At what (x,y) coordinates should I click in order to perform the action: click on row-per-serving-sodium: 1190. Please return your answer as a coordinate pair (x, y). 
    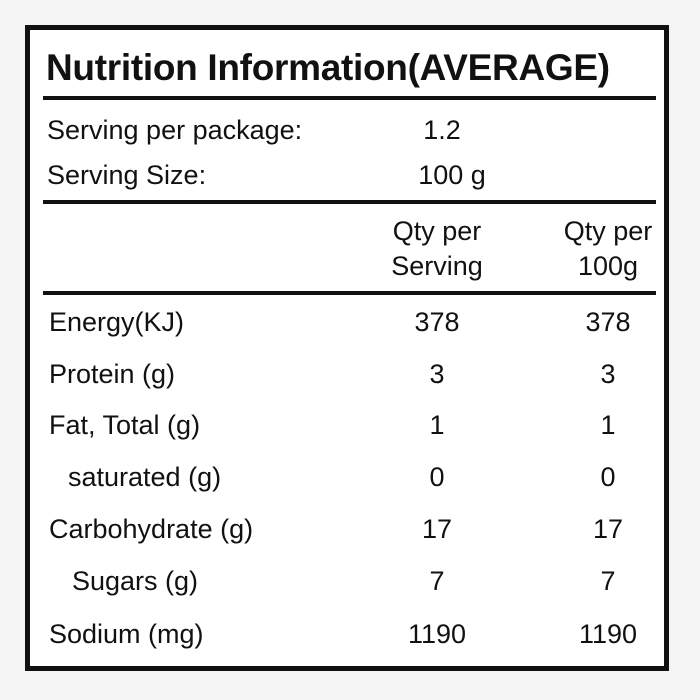
    Looking at the image, I should click on (437, 634).